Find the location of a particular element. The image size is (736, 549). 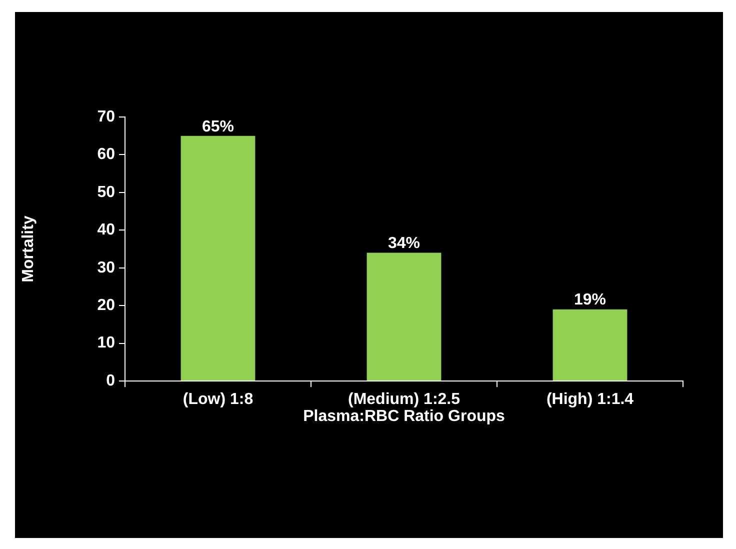

y-tick-label: 10 is located at coordinates (106, 343).